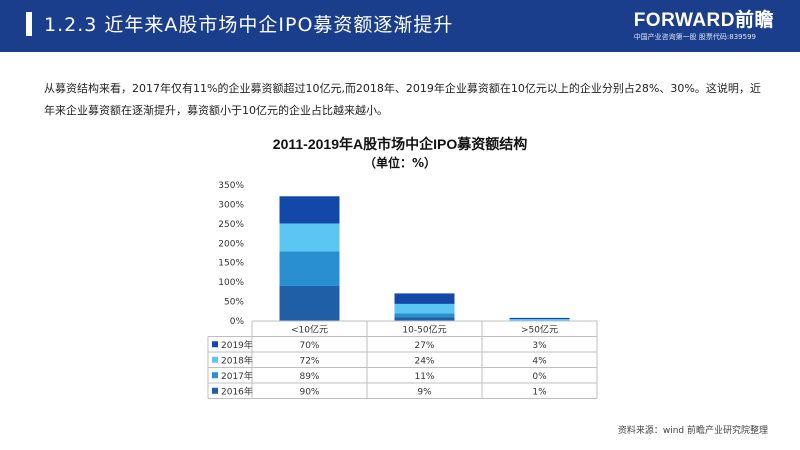 This screenshot has width=800, height=450. Describe the element at coordinates (237, 322) in the screenshot. I see `y-tick-label: 0%` at that location.